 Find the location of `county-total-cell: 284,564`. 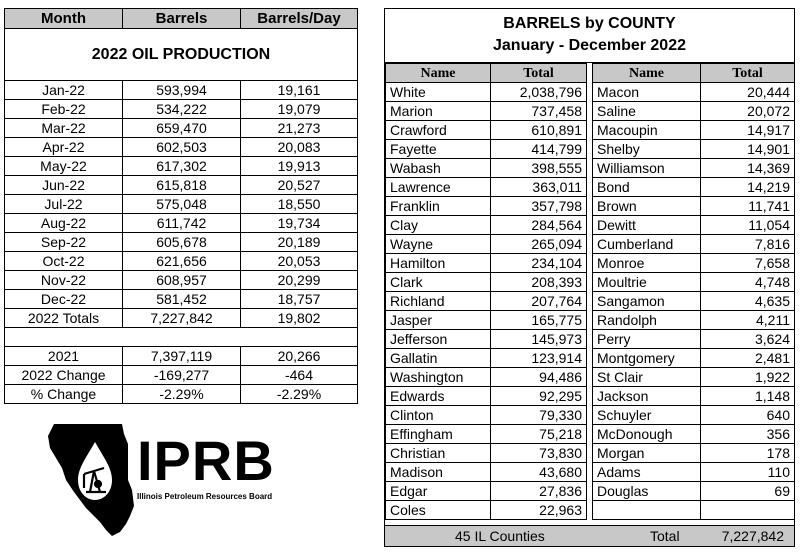

county-total-cell: 284,564 is located at coordinates (538, 225).